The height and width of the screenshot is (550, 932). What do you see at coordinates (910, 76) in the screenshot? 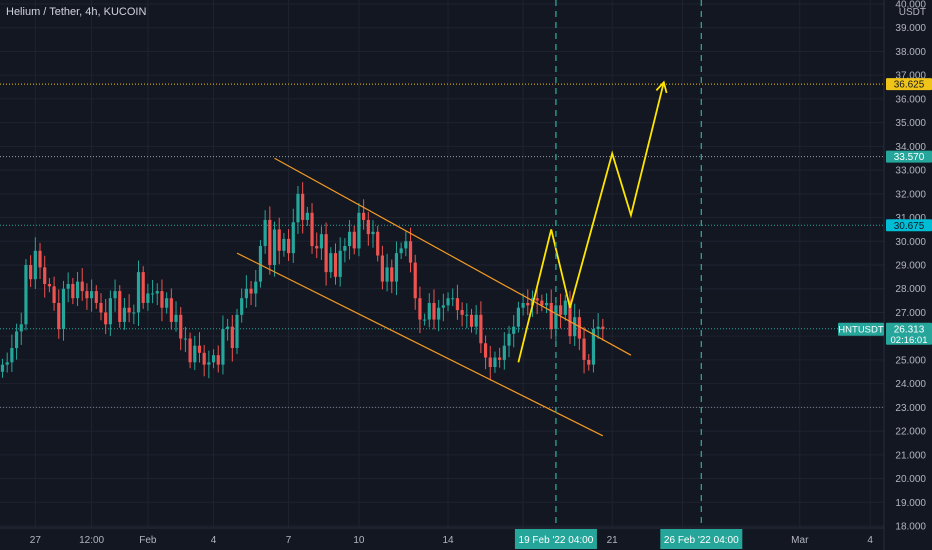
I see `y-tick-label: 37.000` at bounding box center [910, 76].